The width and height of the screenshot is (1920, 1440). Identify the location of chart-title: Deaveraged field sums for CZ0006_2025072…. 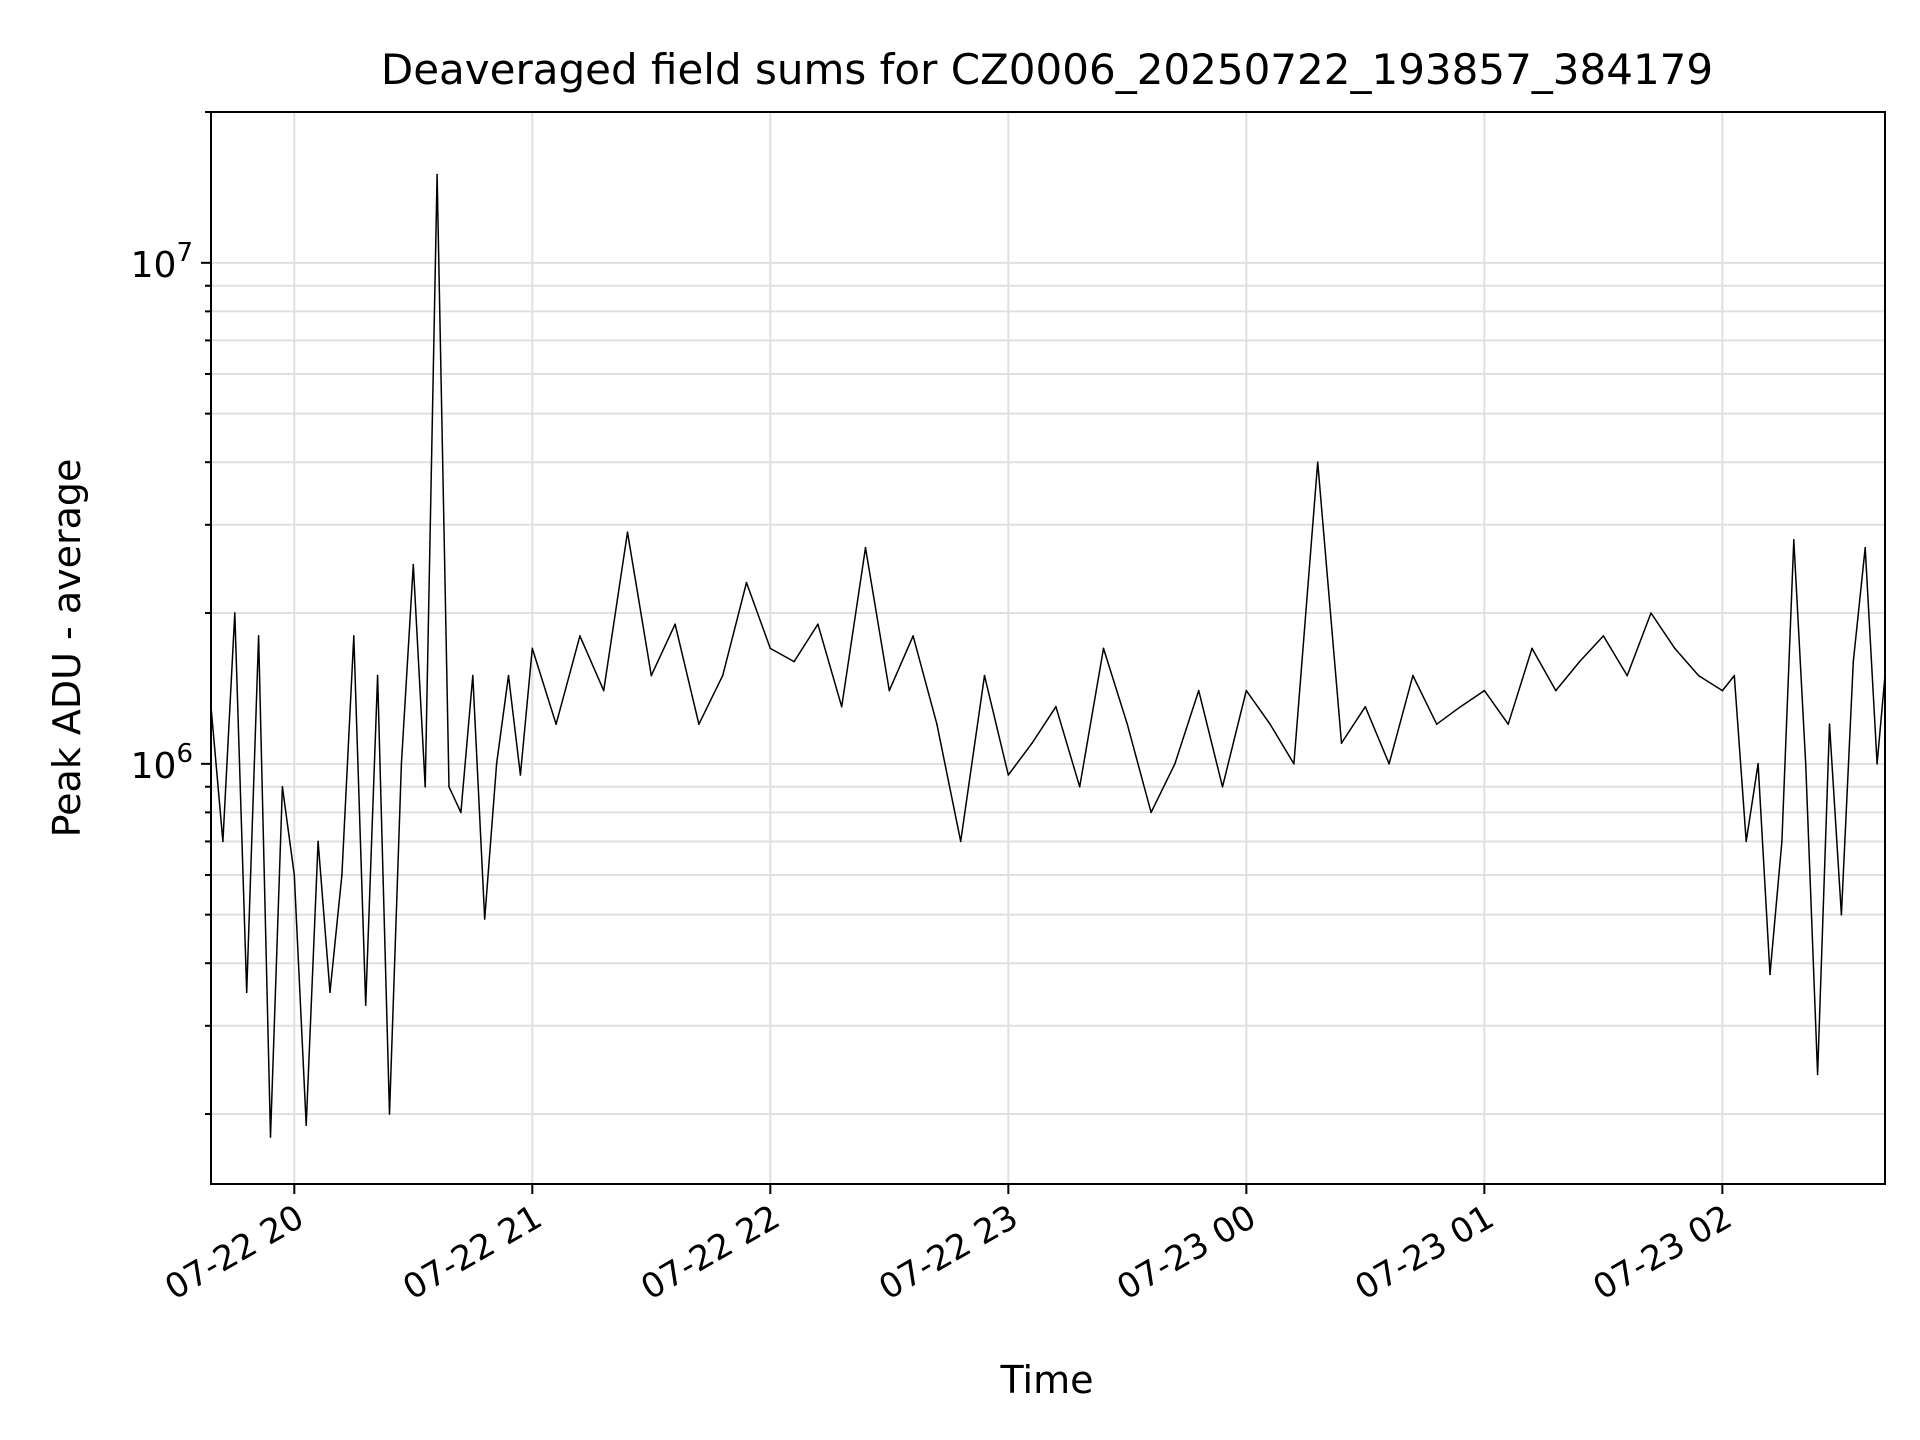
(1047, 69).